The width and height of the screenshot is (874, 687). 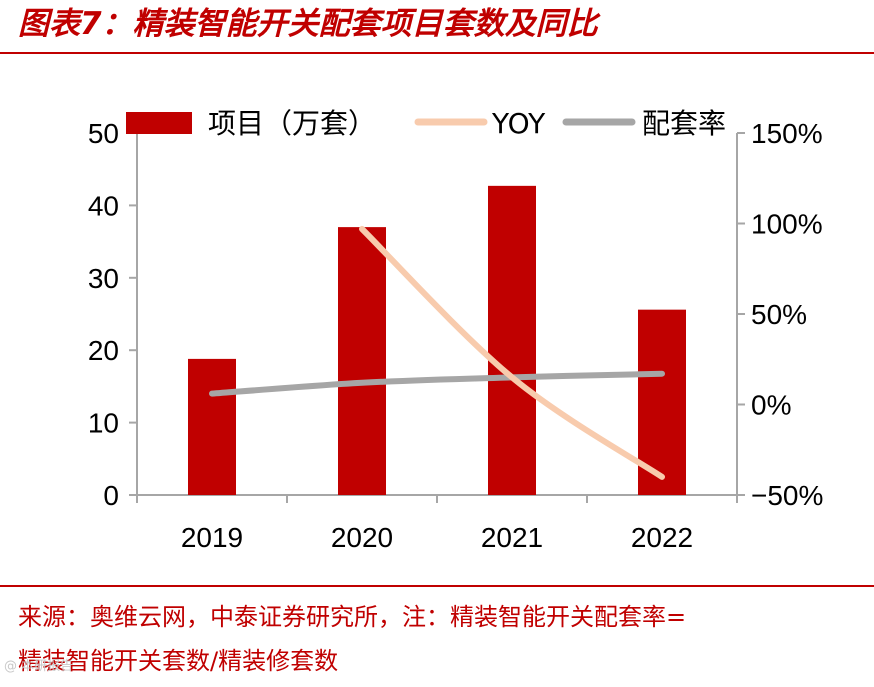 What do you see at coordinates (212, 537) in the screenshot?
I see `x-tick-label: 2019` at bounding box center [212, 537].